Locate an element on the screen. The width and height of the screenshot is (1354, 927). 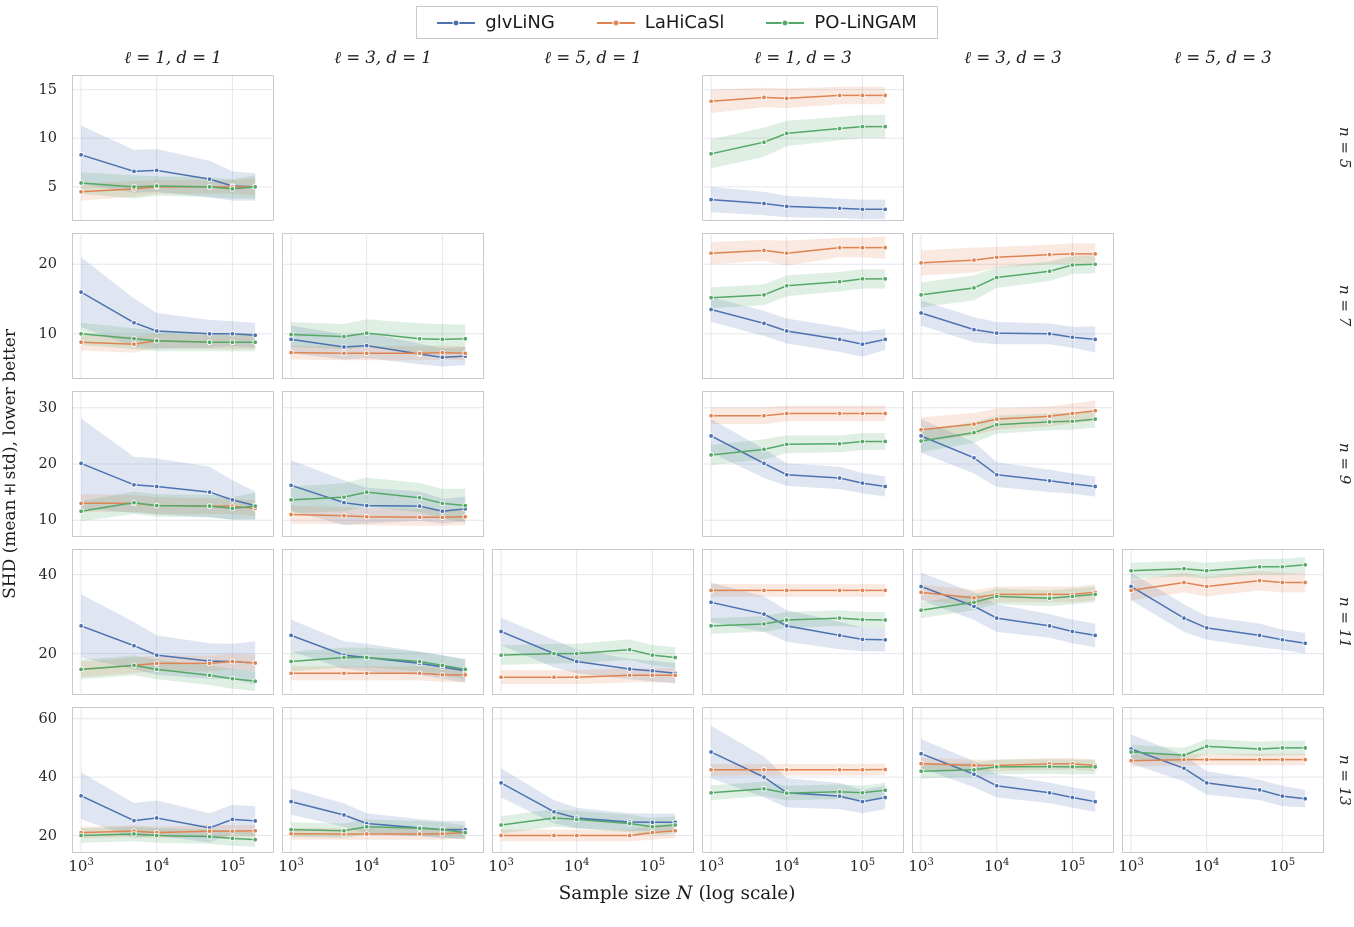
legend-item-glvling: glvLiNG is located at coordinates (496, 22).